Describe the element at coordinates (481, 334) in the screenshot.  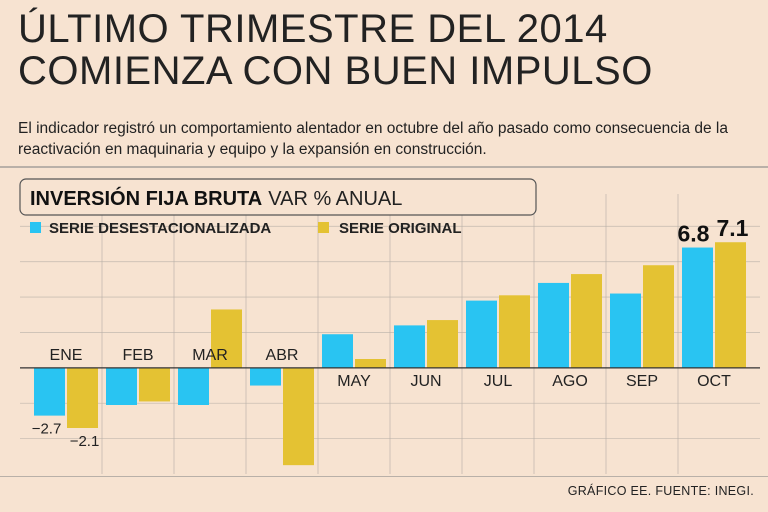
I see `bar-desestacionalizada-jul` at that location.